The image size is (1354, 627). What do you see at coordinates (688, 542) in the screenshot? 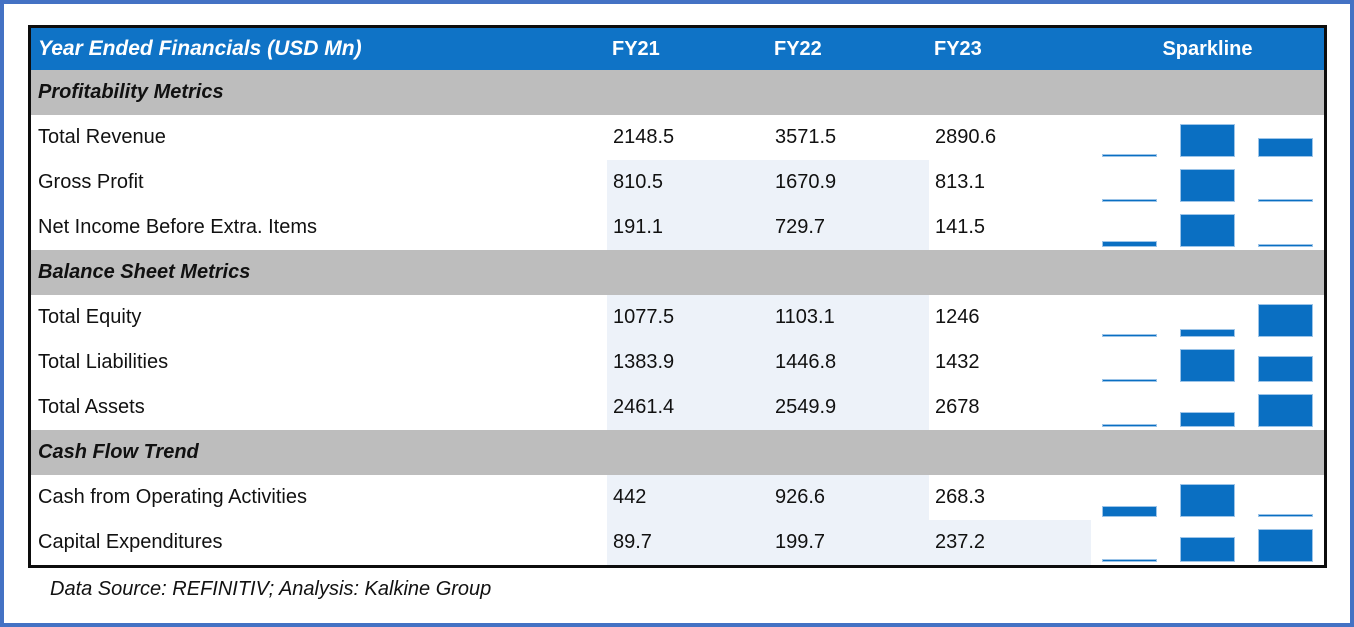
I see `value-cell-fy21: 89.7` at bounding box center [688, 542].